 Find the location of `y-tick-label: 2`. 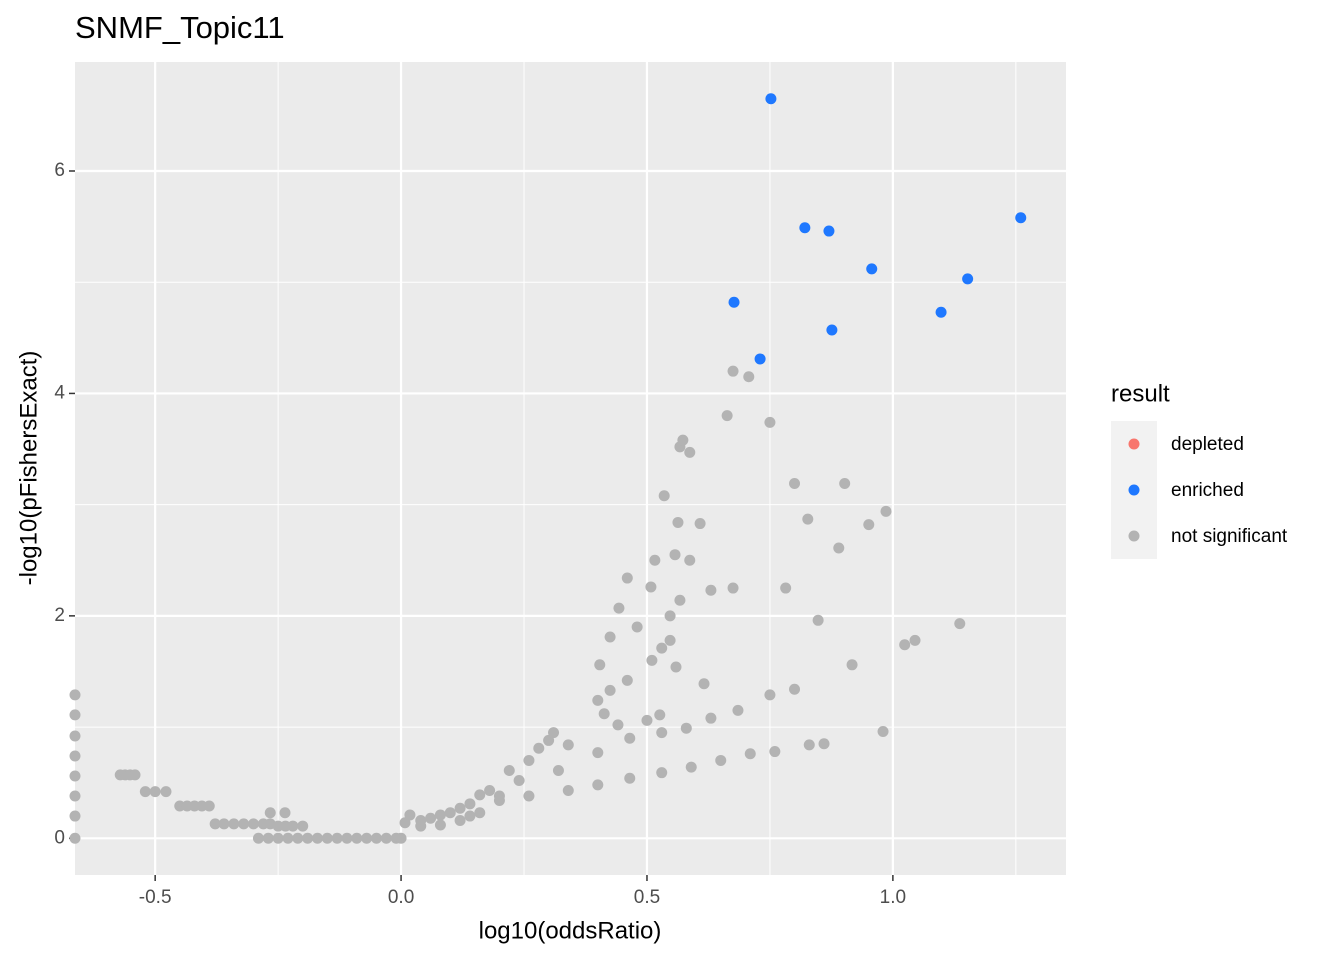

y-tick-label: 2 is located at coordinates (59, 615).